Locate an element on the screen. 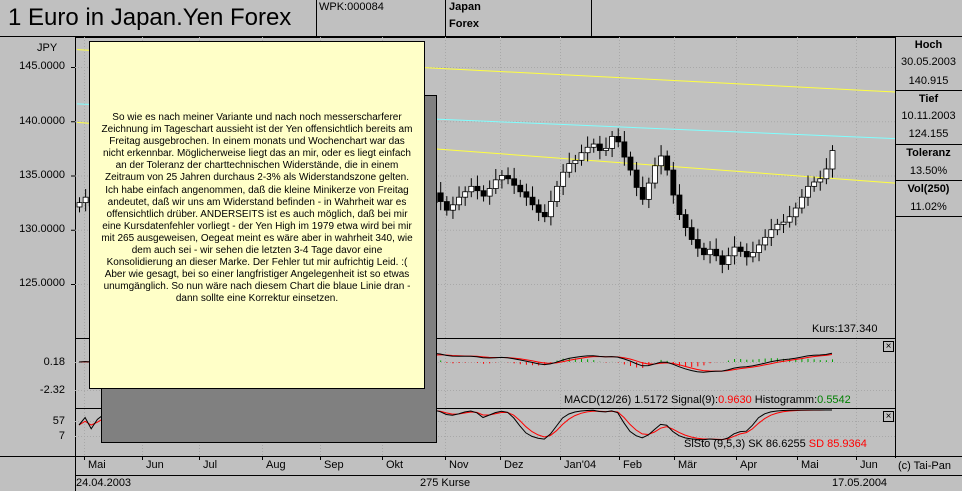 The width and height of the screenshot is (962, 491). kurs-label: Kurs:137.340 is located at coordinates (845, 329).